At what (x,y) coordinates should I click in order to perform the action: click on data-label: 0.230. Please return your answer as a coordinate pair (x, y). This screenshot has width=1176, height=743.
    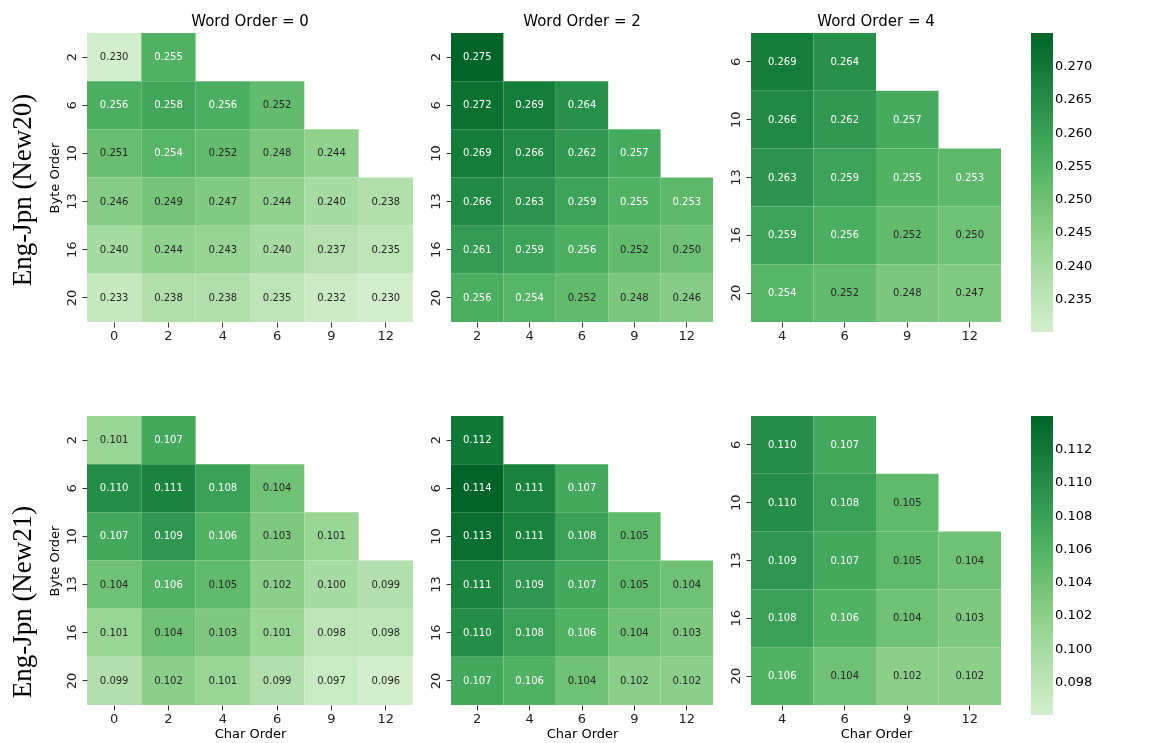
    Looking at the image, I should click on (114, 57).